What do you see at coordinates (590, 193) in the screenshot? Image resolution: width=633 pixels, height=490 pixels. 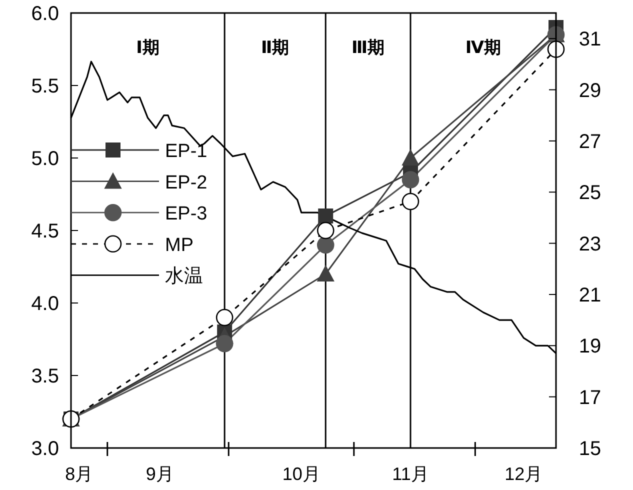 I see `y2-tick-label: 25` at bounding box center [590, 193].